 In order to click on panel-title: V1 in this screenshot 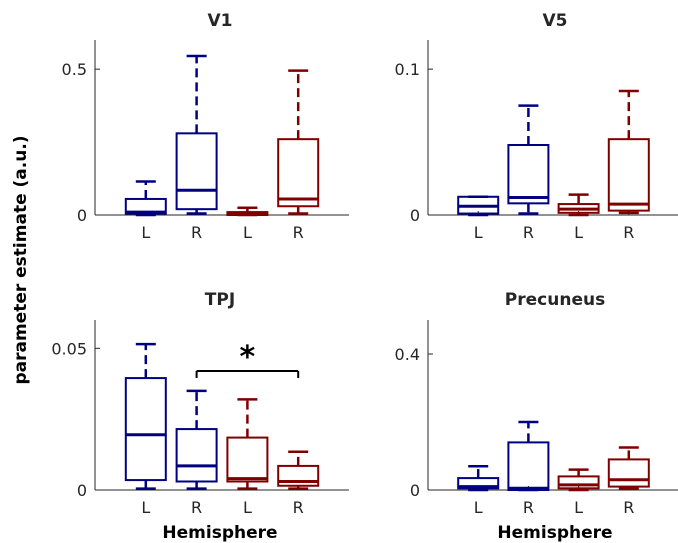, I will do `click(220, 21)`.